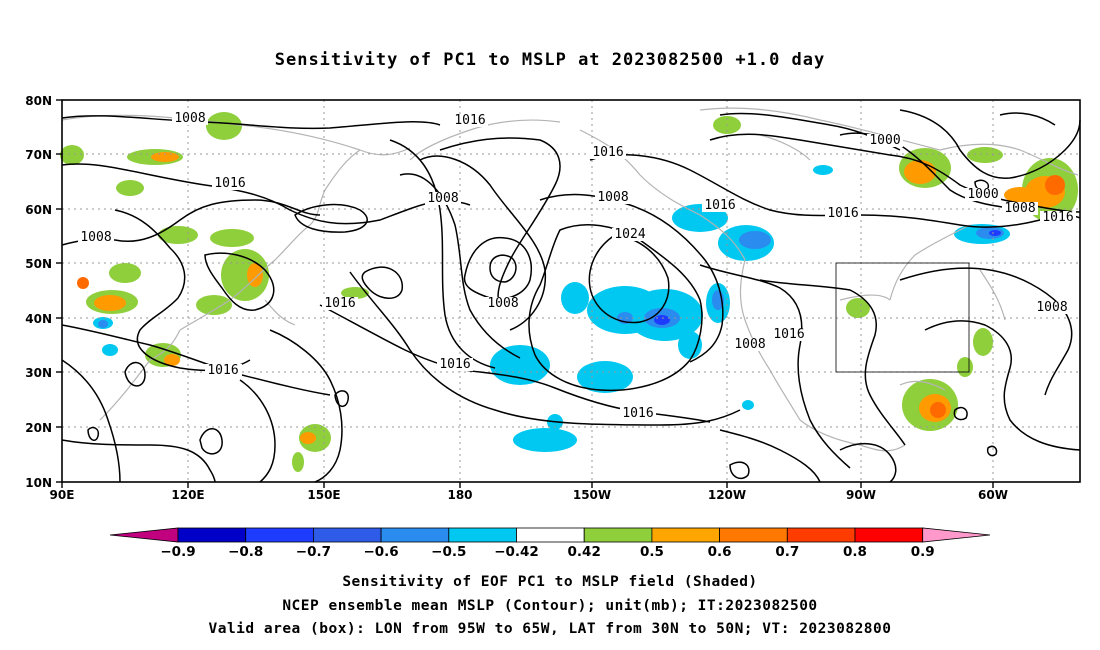 This screenshot has width=1100, height=650. What do you see at coordinates (584, 552) in the screenshot?
I see `colorbar-label: 0.42` at bounding box center [584, 552].